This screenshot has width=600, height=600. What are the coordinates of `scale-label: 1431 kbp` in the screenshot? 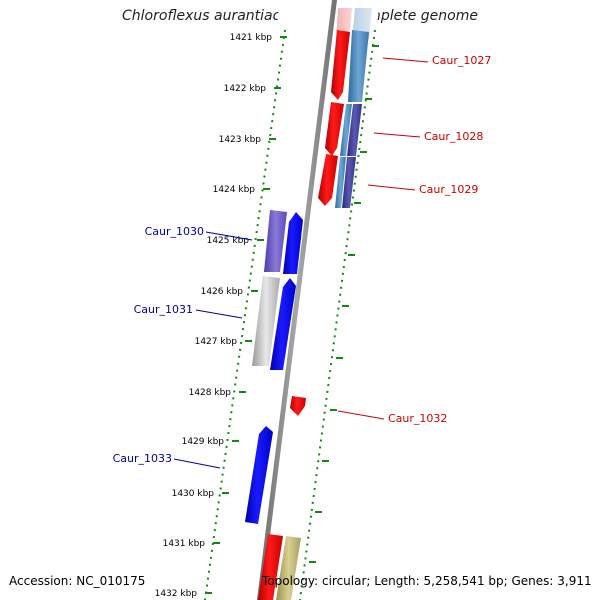 It's located at (184, 544).